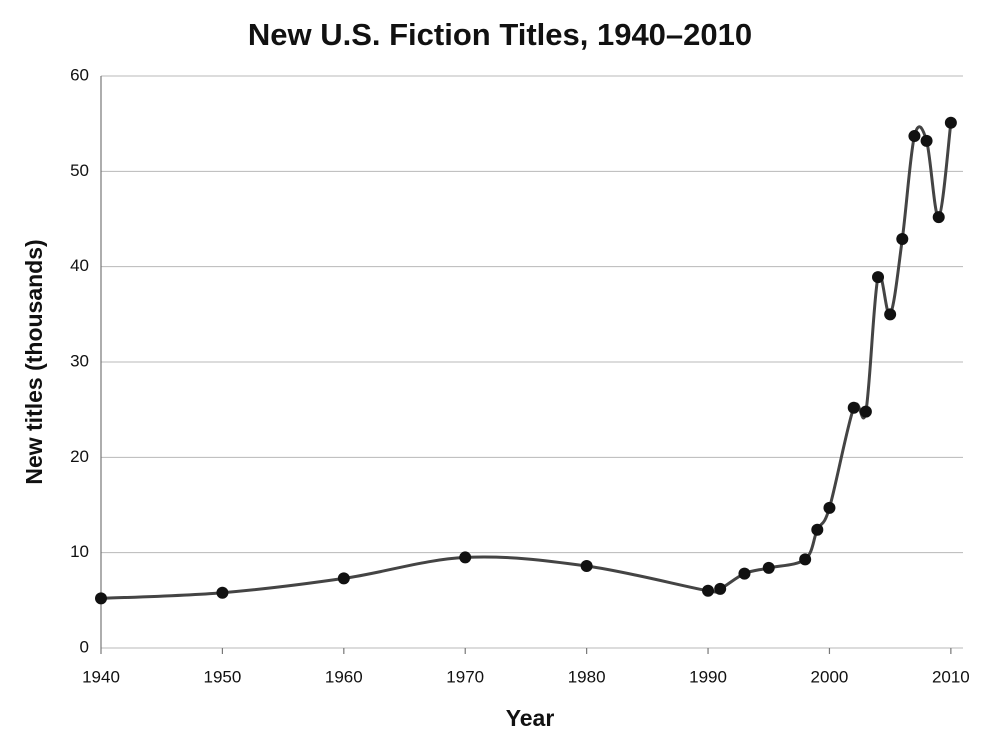 This screenshot has width=1000, height=751. Describe the element at coordinates (79, 74) in the screenshot. I see `y-tick-label: 60` at that location.